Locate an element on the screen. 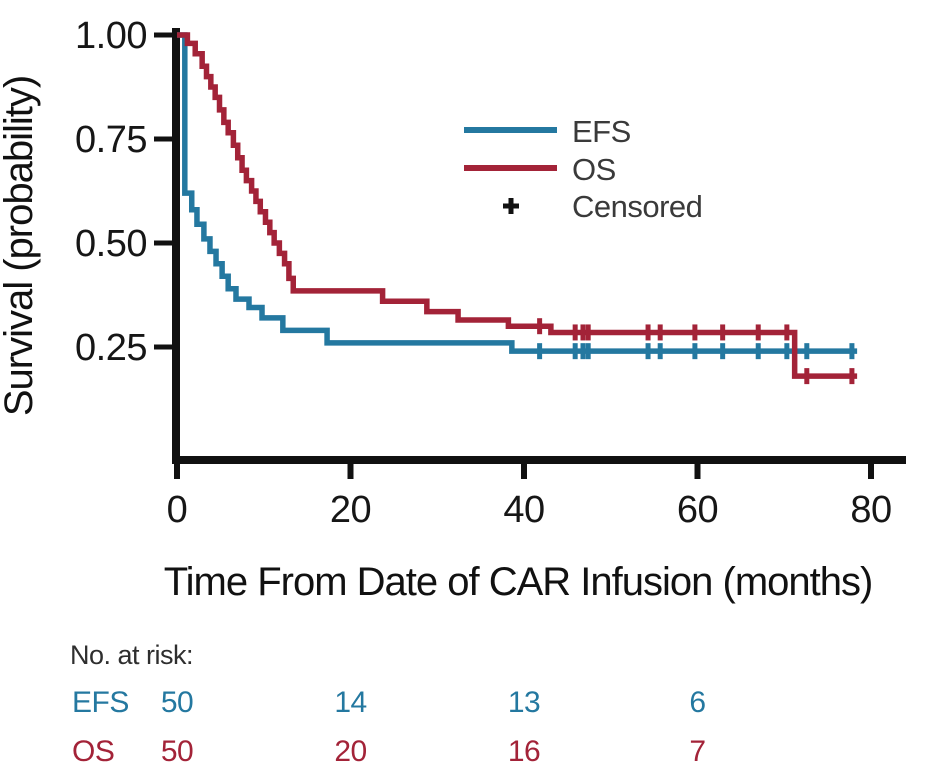 Image resolution: width=936 pixels, height=779 pixels. y-tick-label: 1.00 is located at coordinates (111, 36).